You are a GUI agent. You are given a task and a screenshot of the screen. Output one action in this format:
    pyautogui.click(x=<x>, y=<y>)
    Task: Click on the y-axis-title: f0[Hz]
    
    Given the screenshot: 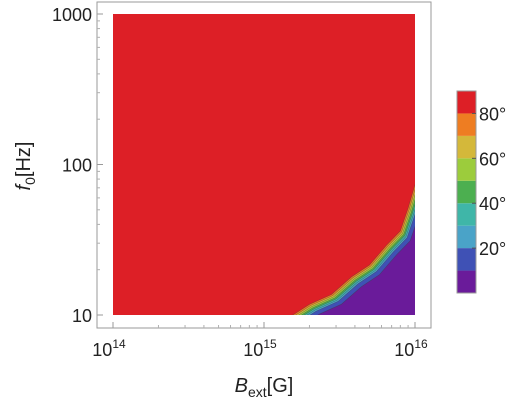 What is the action you would take?
    pyautogui.click(x=25, y=166)
    